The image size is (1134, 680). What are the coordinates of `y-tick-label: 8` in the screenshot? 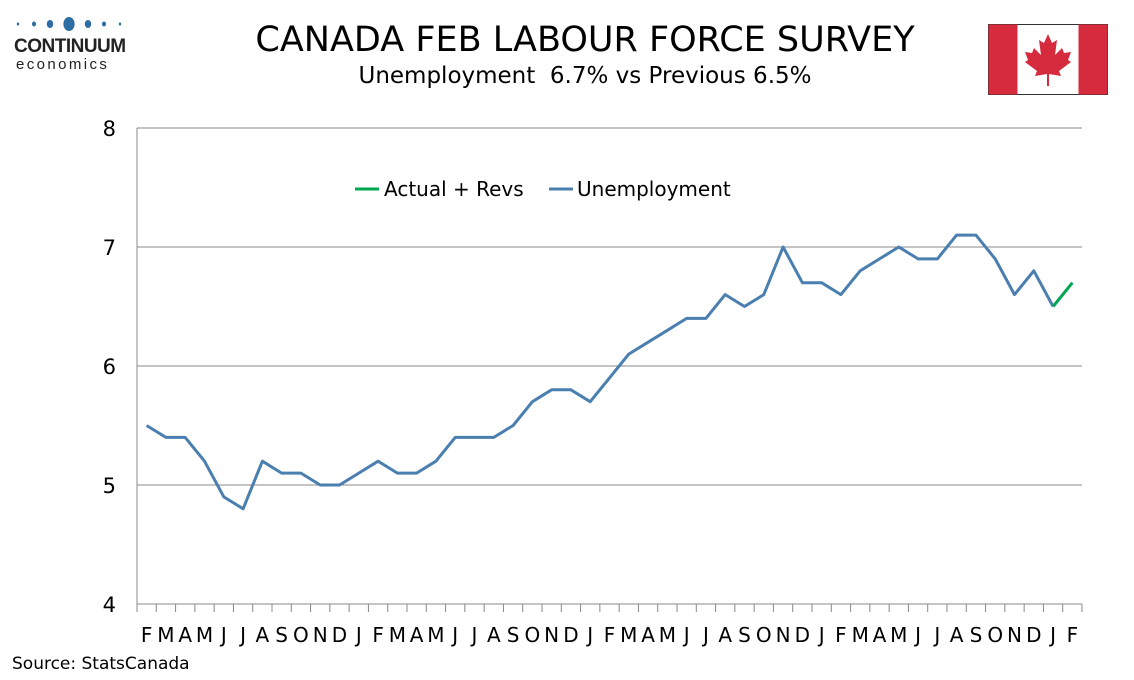 It's located at (109, 129).